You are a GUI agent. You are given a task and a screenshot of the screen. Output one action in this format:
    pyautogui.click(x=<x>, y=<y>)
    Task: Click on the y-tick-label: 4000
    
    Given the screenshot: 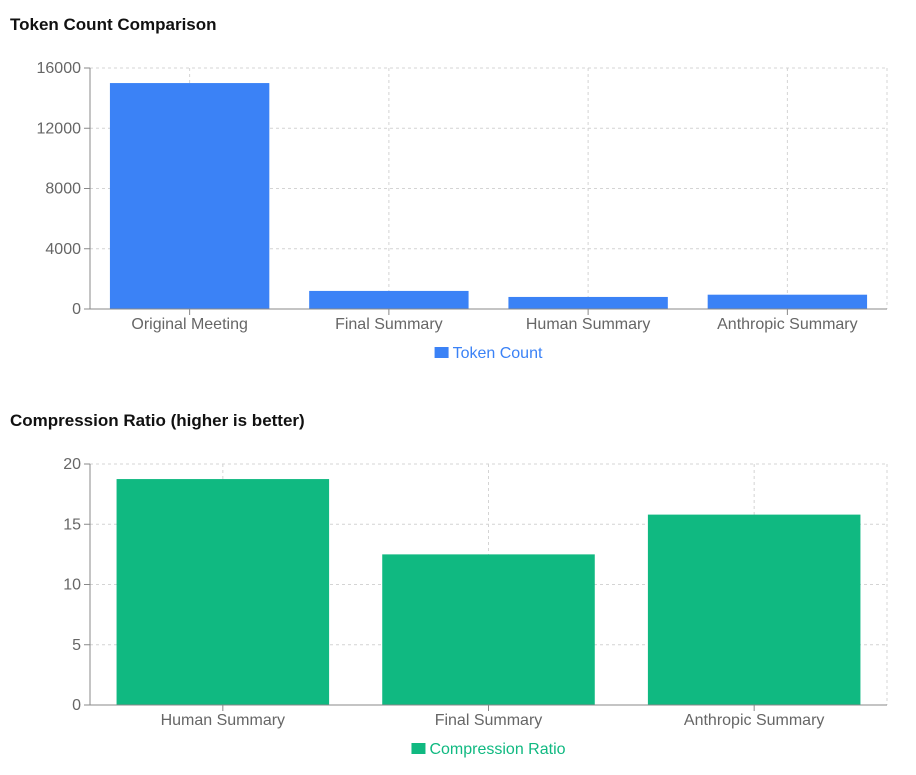 What is the action you would take?
    pyautogui.click(x=63, y=249)
    